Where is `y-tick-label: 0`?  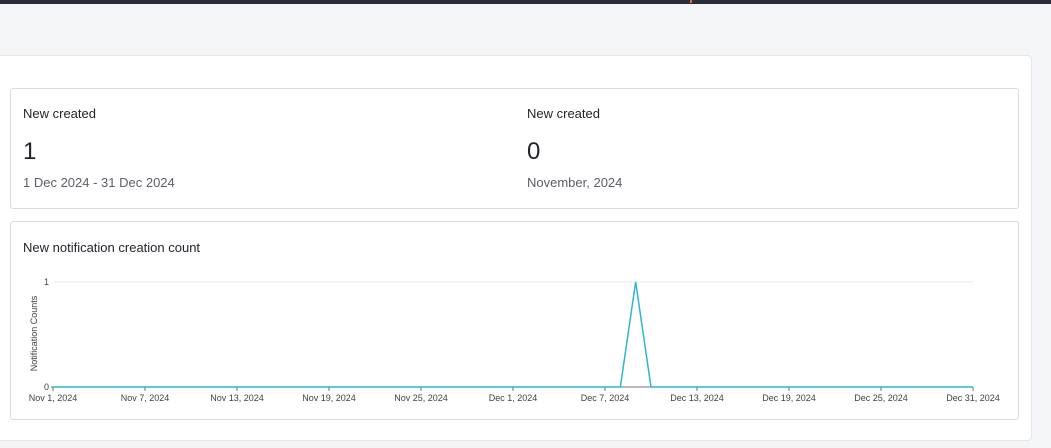
y-tick-label: 0 is located at coordinates (46, 387).